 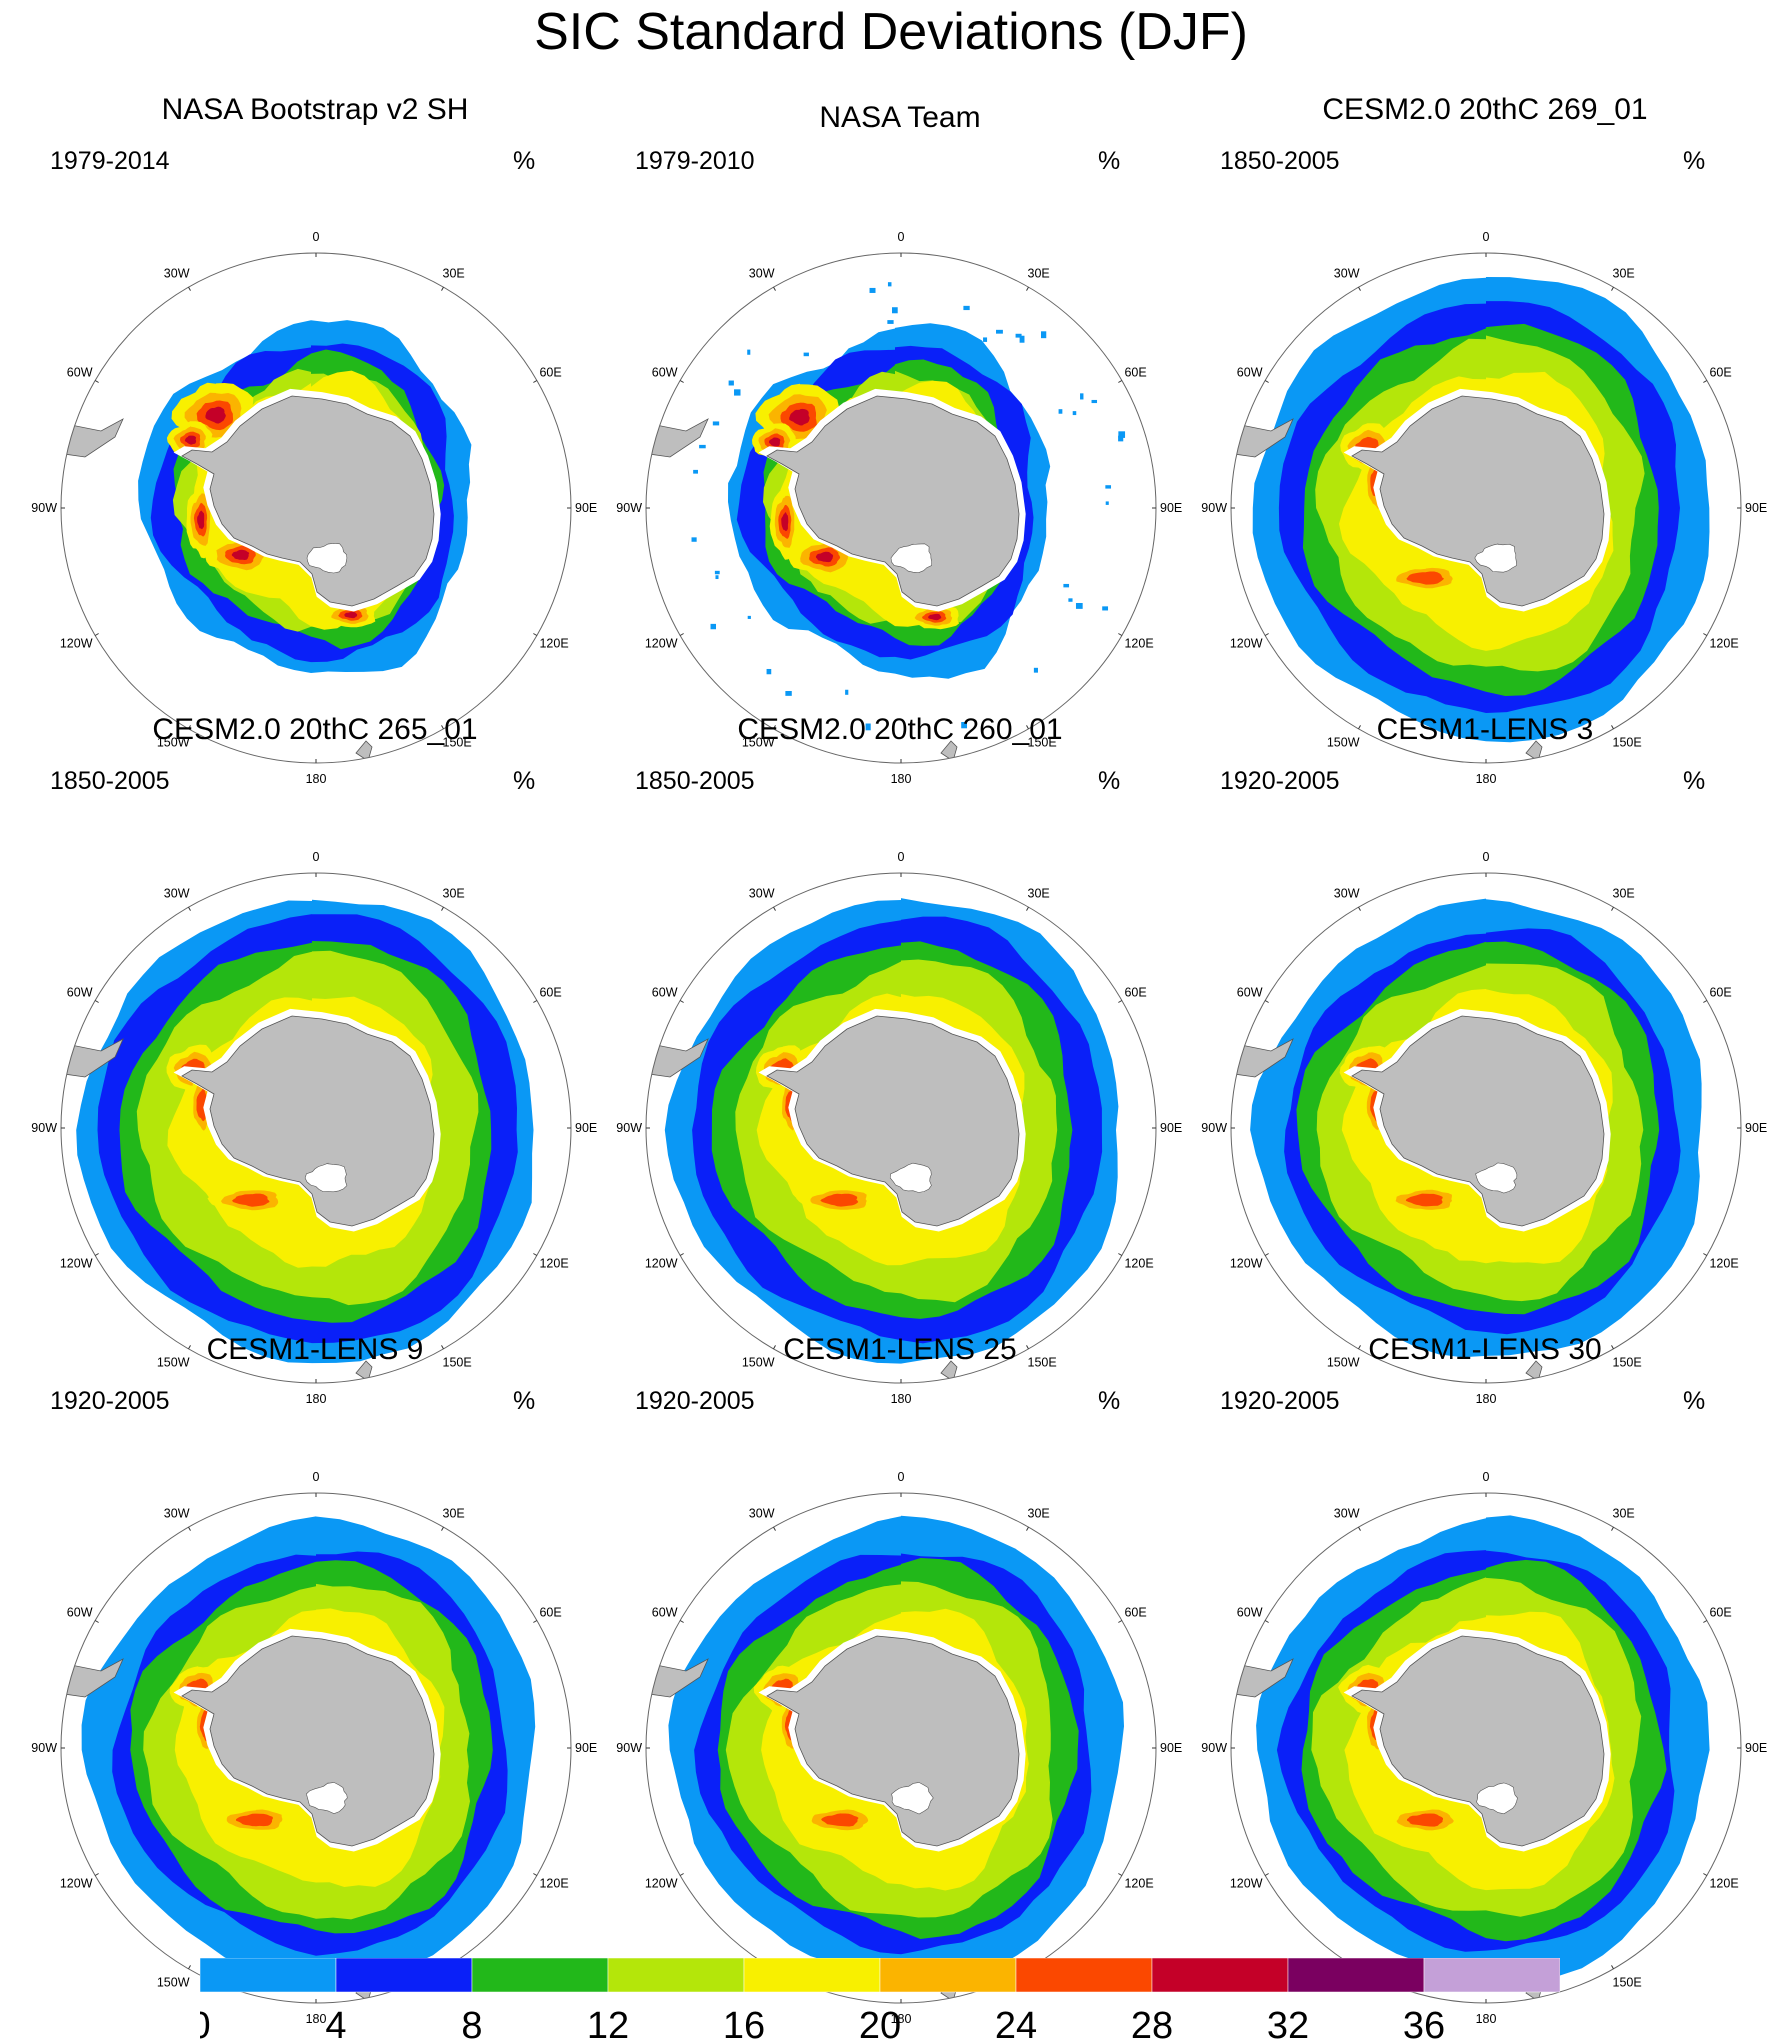 What do you see at coordinates (1016, 2024) in the screenshot?
I see `colorbar-label: 24` at bounding box center [1016, 2024].